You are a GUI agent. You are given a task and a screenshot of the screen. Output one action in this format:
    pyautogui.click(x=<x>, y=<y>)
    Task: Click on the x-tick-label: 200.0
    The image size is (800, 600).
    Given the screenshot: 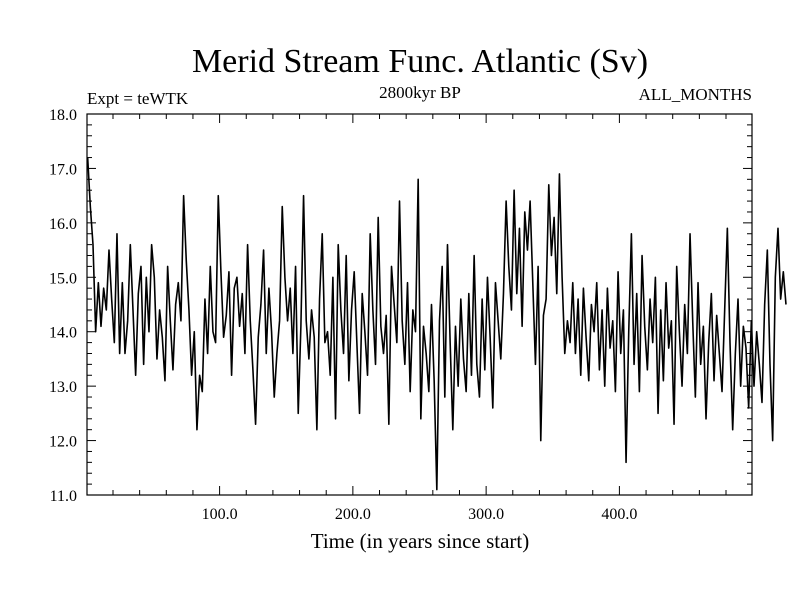 What is the action you would take?
    pyautogui.click(x=353, y=514)
    